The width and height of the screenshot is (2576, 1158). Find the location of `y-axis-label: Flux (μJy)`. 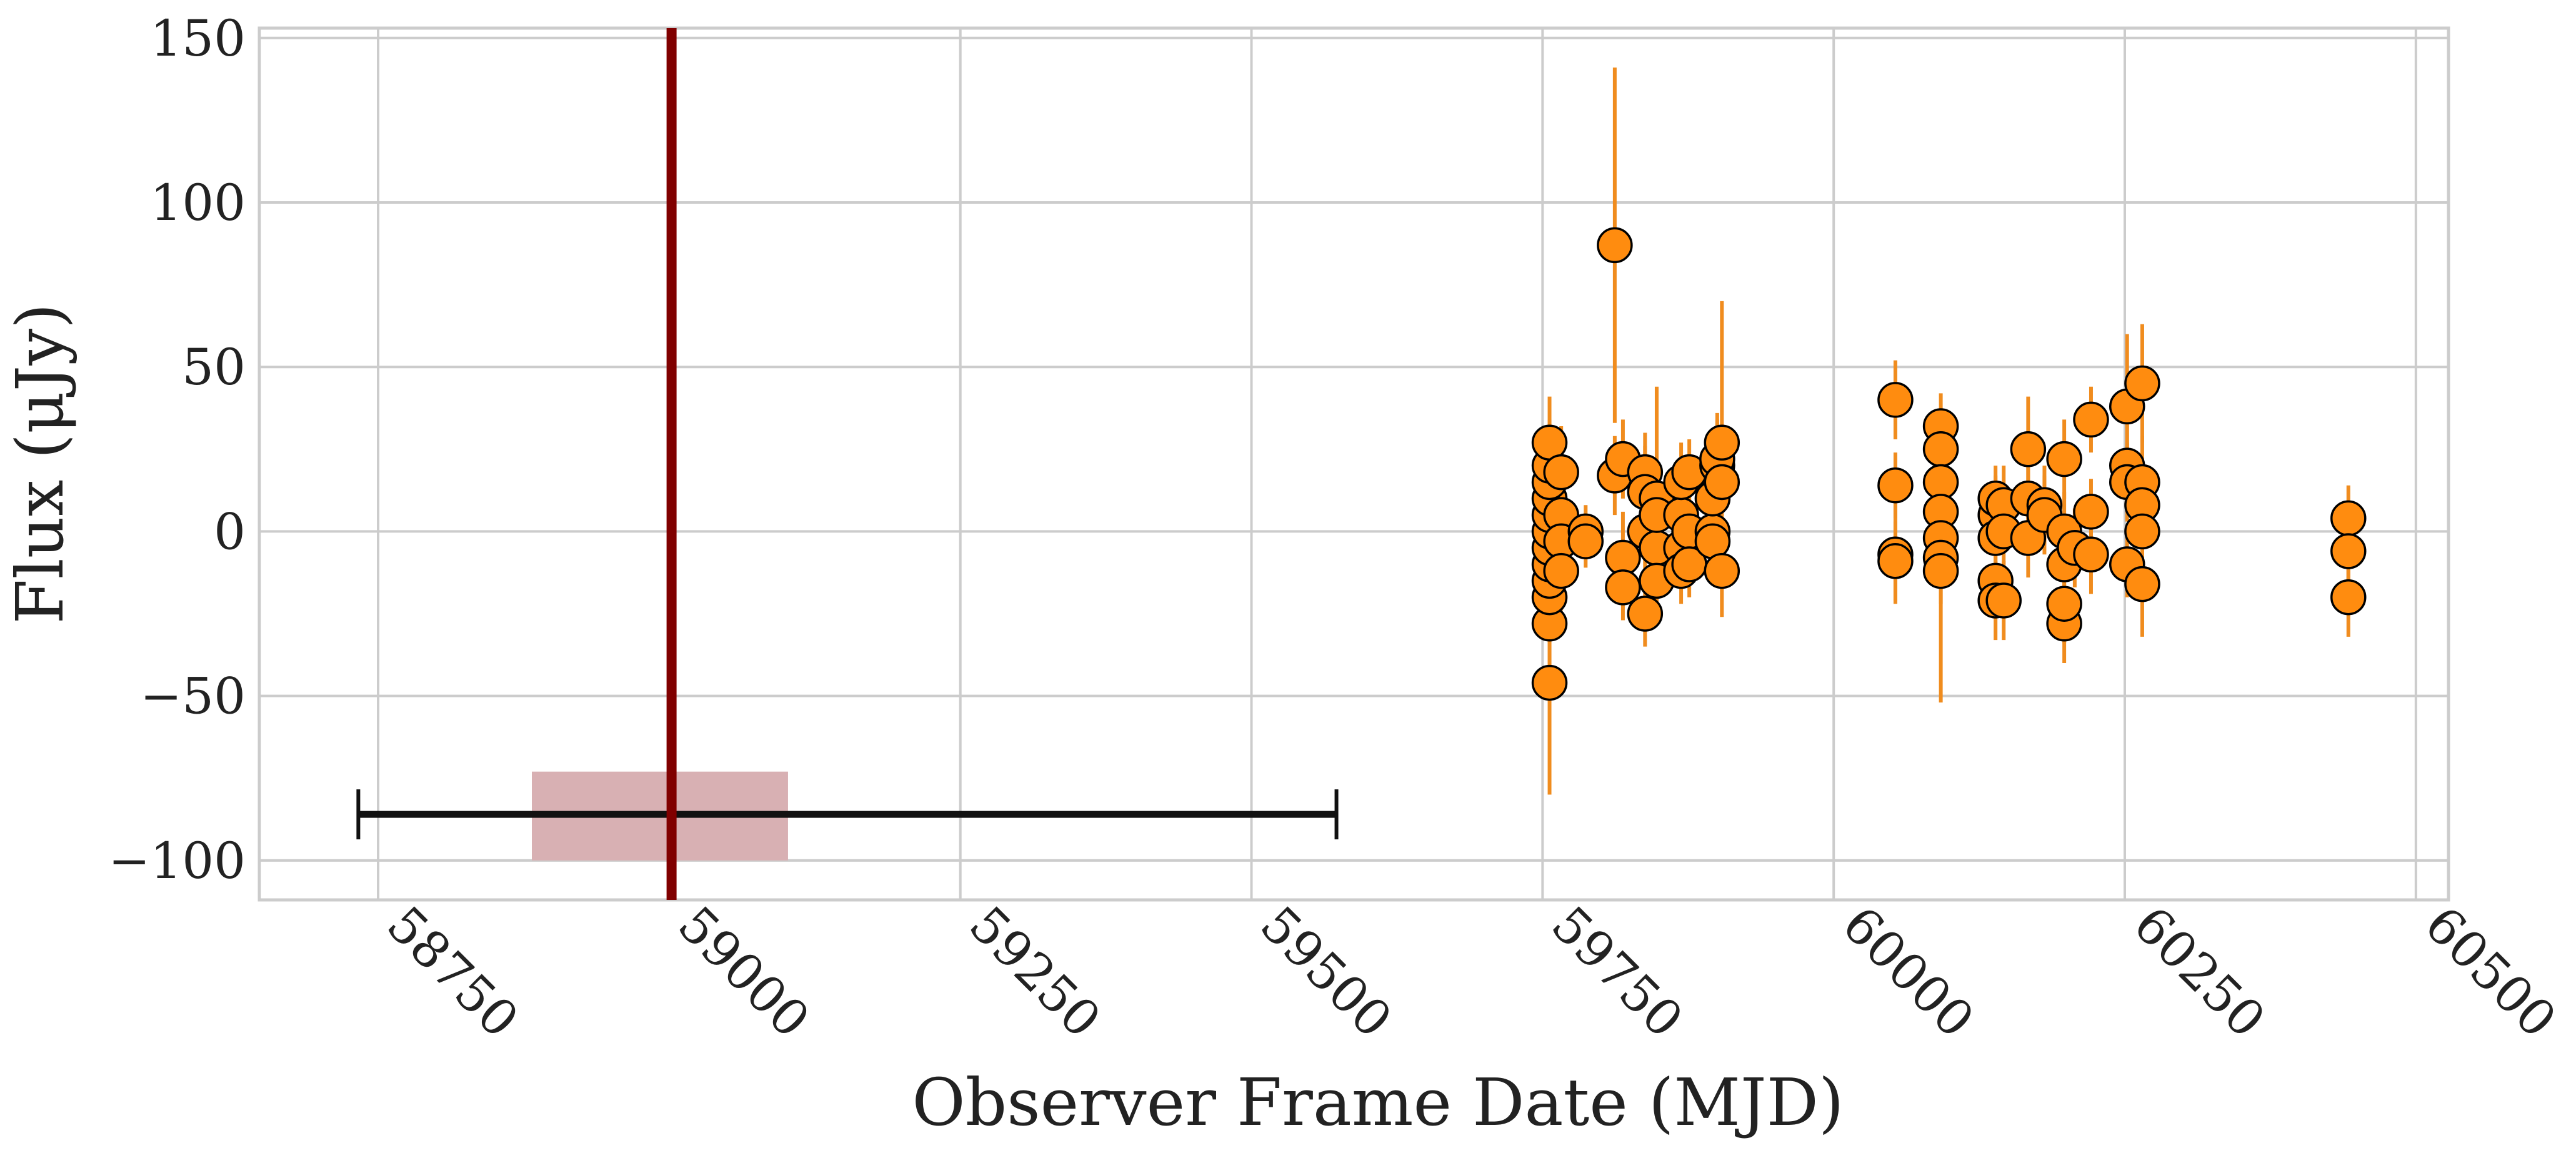

y-axis-label: Flux (μJy) is located at coordinates (40, 464).